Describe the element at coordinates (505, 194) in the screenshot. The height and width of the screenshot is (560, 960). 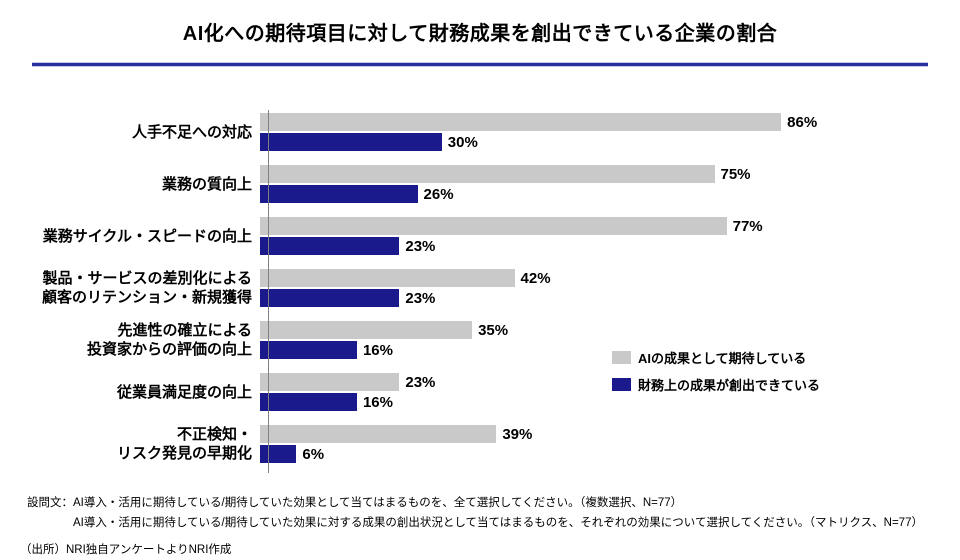
I see `achieved-bar-line: 26%` at that location.